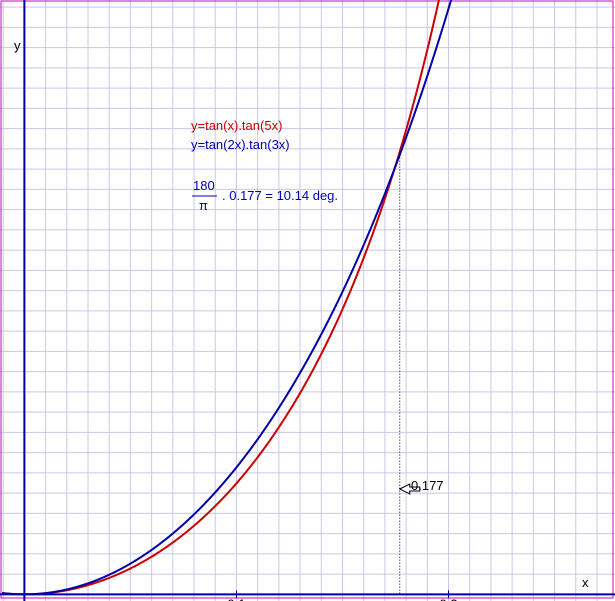 Image resolution: width=615 pixels, height=601 pixels. I want to click on x-axis-label: x, so click(585, 582).